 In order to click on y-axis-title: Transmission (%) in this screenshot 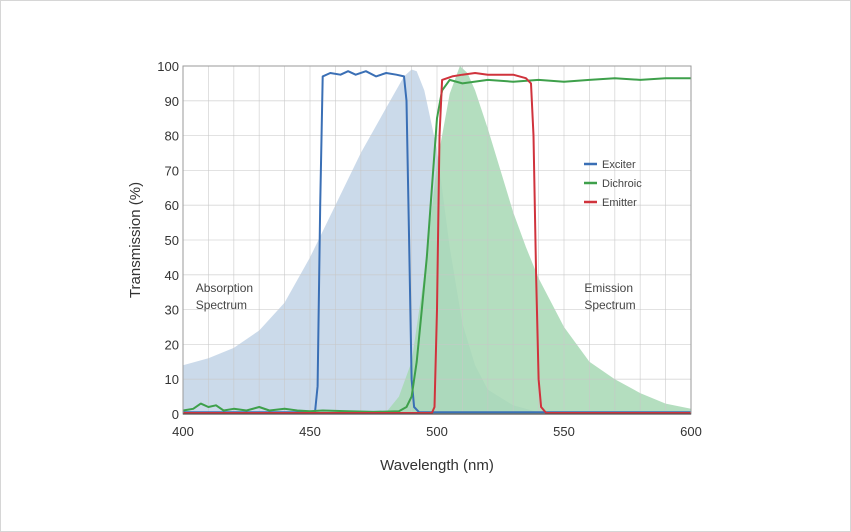, I will do `click(135, 240)`.